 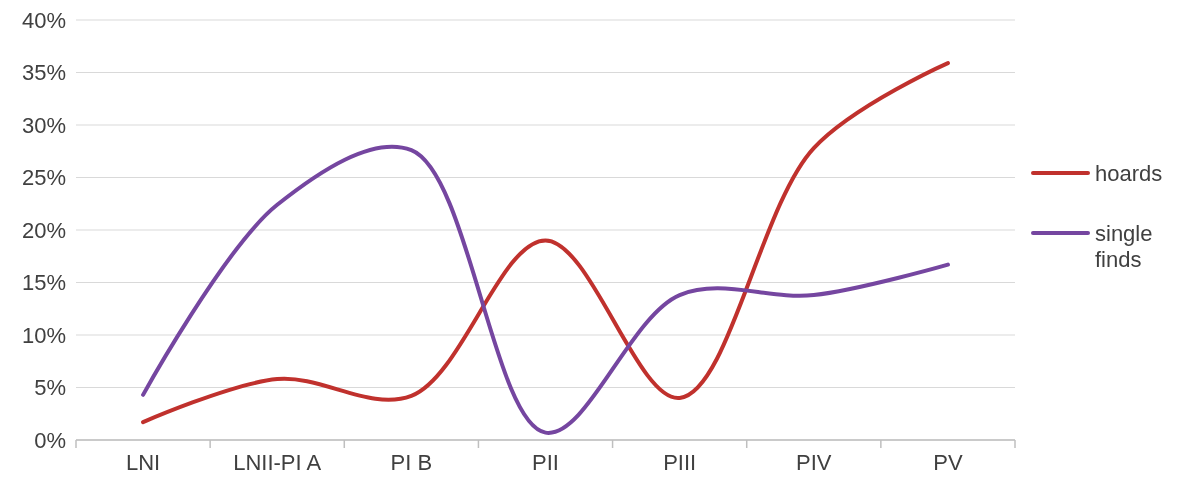 What do you see at coordinates (1129, 173) in the screenshot?
I see `legend-label: hoards` at bounding box center [1129, 173].